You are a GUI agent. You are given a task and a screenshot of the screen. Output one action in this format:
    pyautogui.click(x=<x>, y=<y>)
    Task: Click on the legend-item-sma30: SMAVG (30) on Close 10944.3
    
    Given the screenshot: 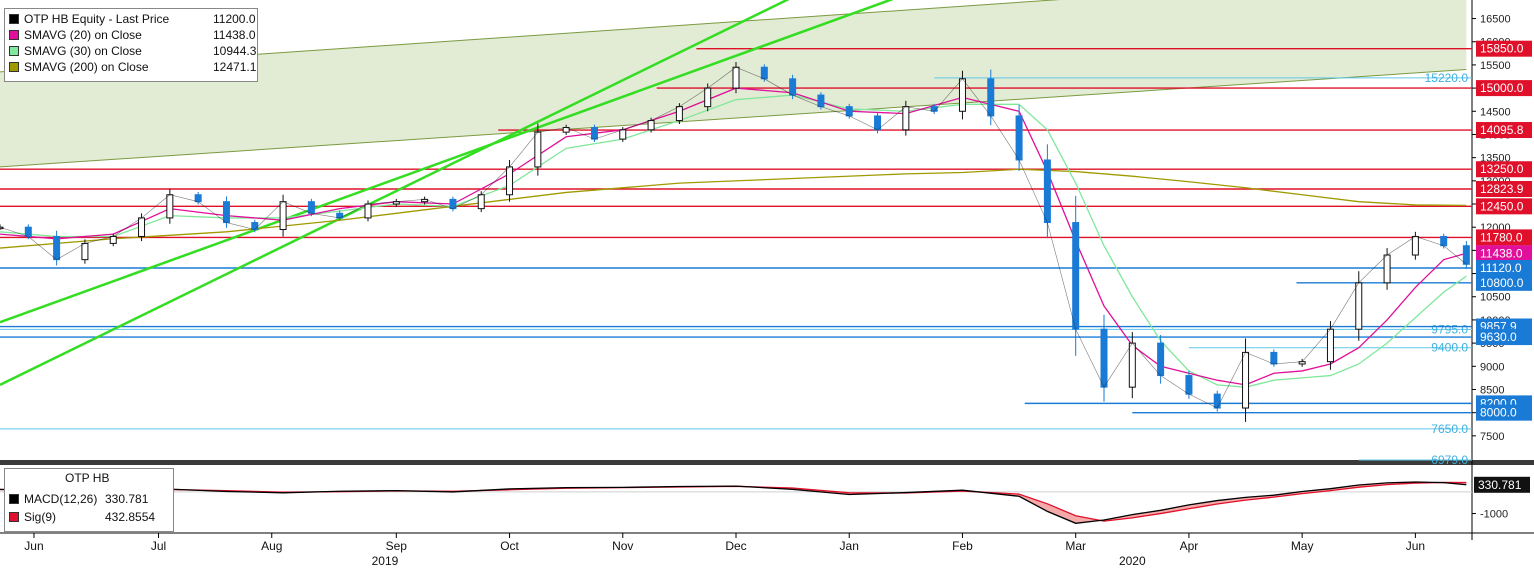 What is the action you would take?
    pyautogui.click(x=132, y=51)
    